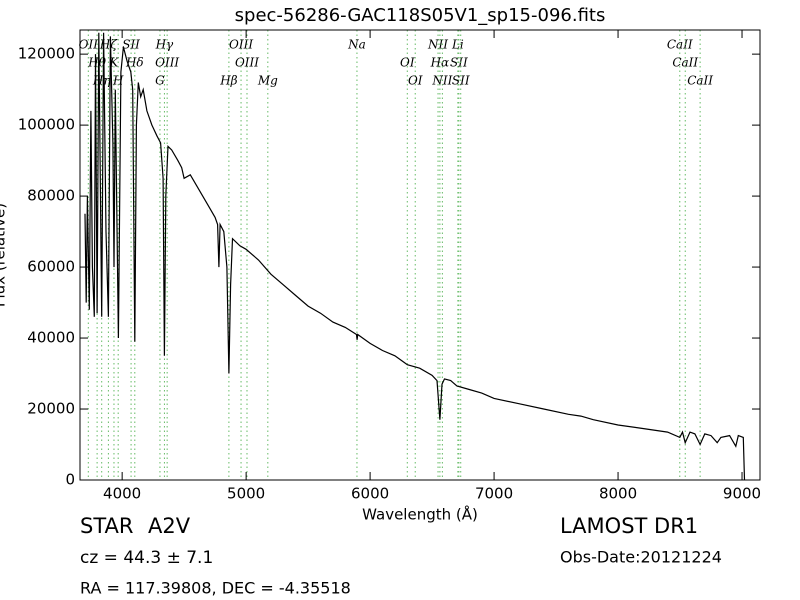  Describe the element at coordinates (113, 63) in the screenshot. I see `marker-label: K` at that location.